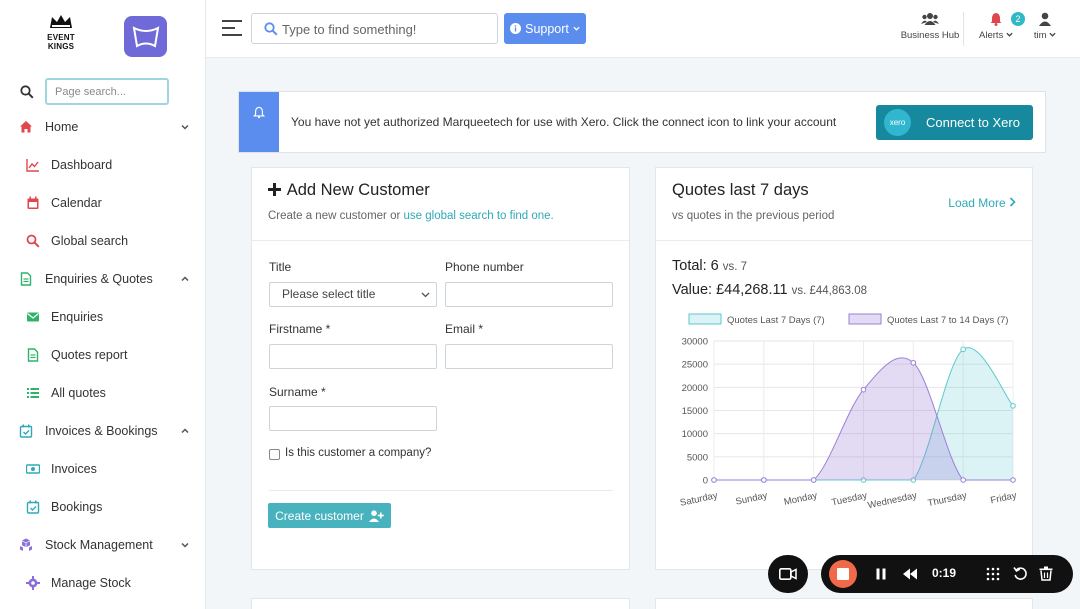  Describe the element at coordinates (1046, 573) in the screenshot. I see `trash-icon` at that location.